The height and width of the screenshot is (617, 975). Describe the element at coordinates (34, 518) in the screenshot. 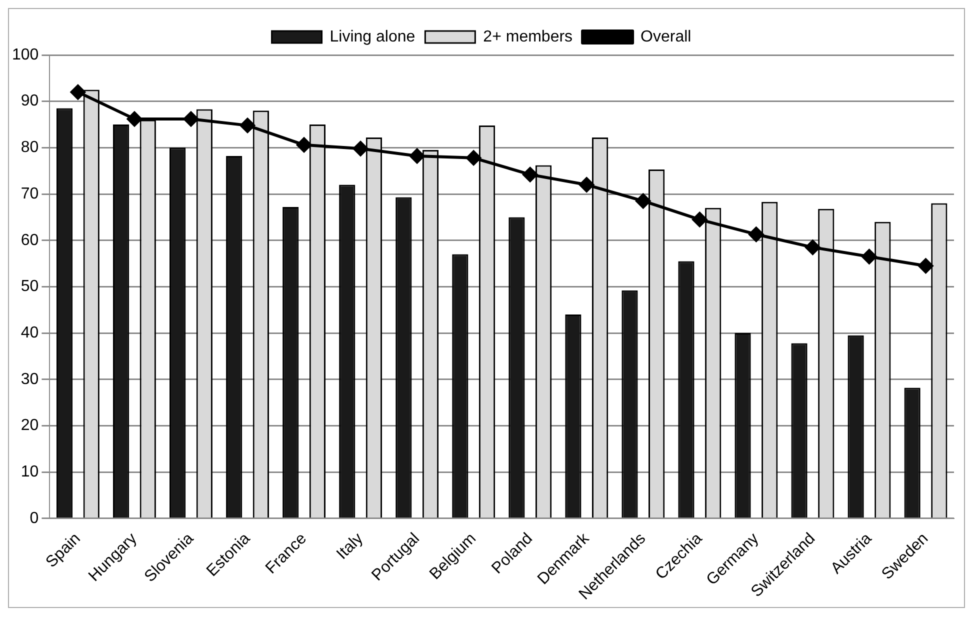

I see `y-tick-label: 0` at that location.